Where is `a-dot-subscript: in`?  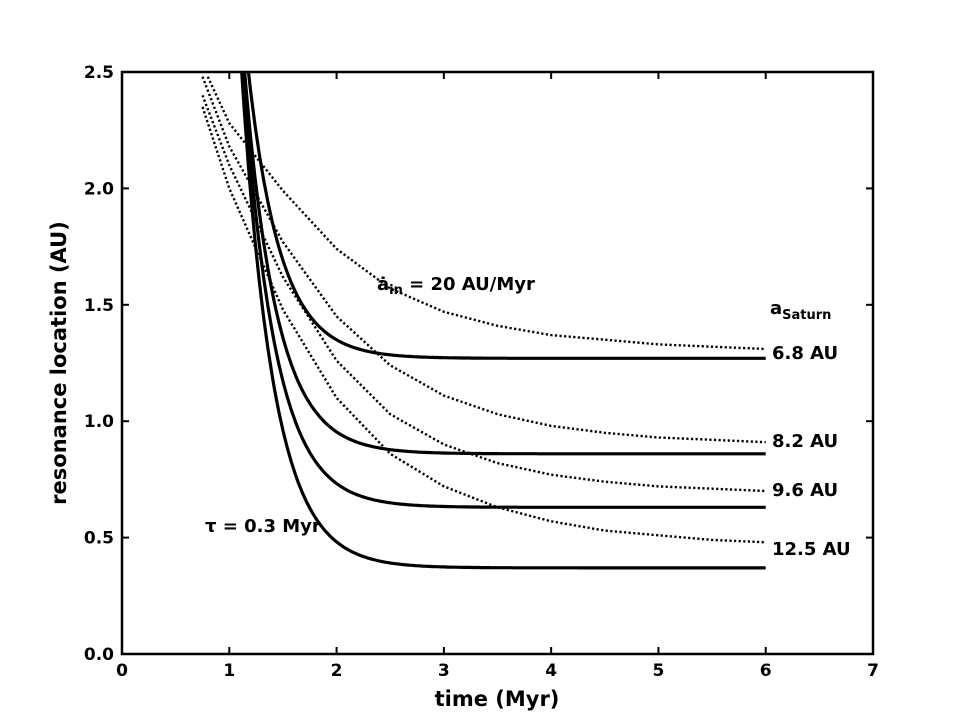 a-dot-subscript: in is located at coordinates (396, 290).